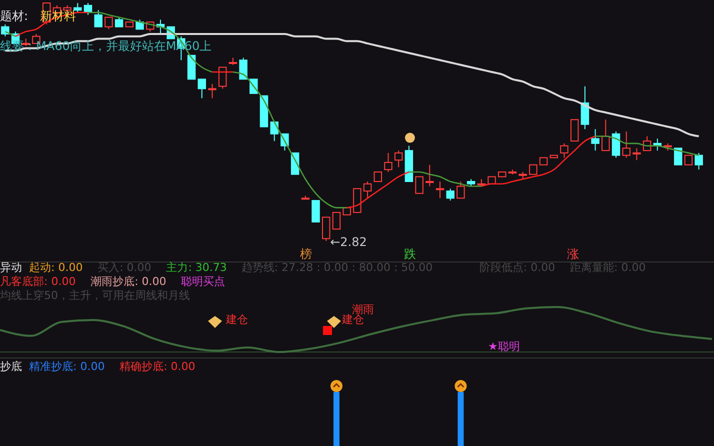  What do you see at coordinates (14, 16) in the screenshot?
I see `annotation: 题材:` at bounding box center [14, 16].